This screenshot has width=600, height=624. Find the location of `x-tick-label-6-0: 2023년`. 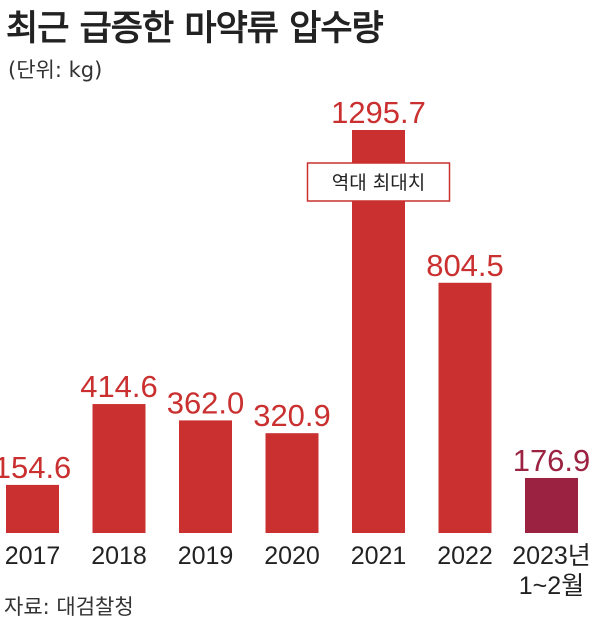

x-tick-label-6-0: 2023년 is located at coordinates (551, 556).